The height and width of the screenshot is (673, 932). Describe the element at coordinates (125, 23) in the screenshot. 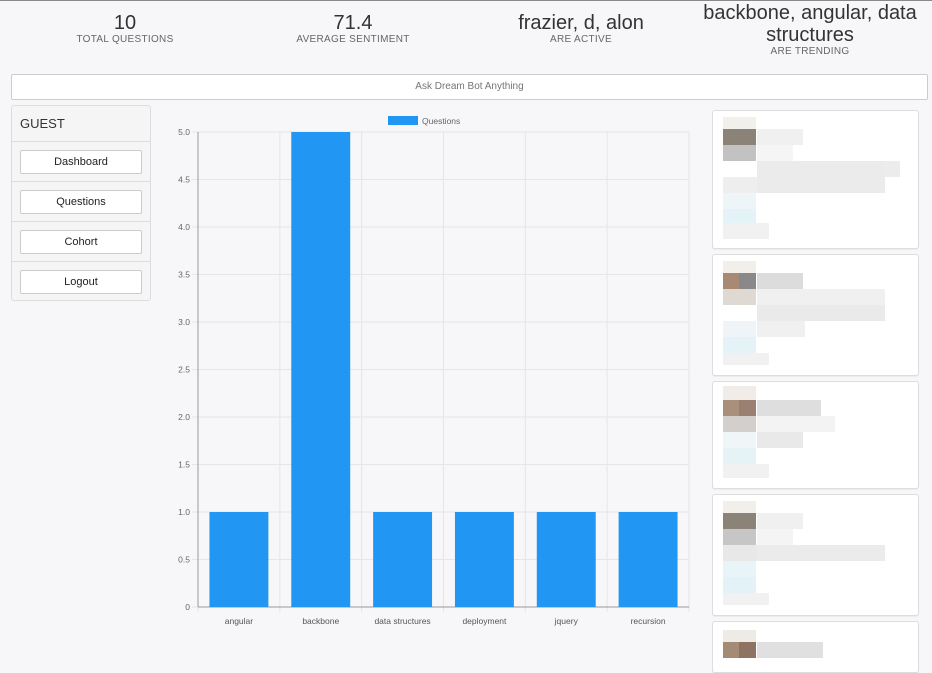

I see `stat-value: 10` at that location.